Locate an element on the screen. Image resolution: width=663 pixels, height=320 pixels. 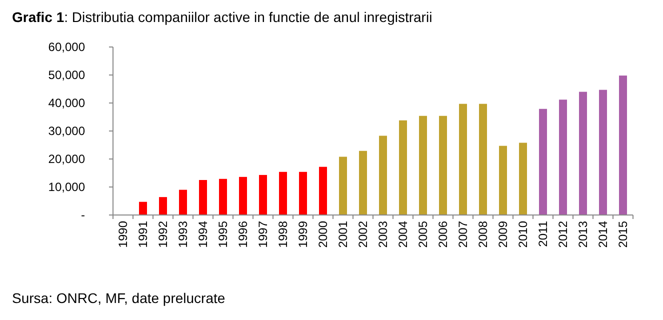
x-tick-label: 2004 is located at coordinates (403, 234).